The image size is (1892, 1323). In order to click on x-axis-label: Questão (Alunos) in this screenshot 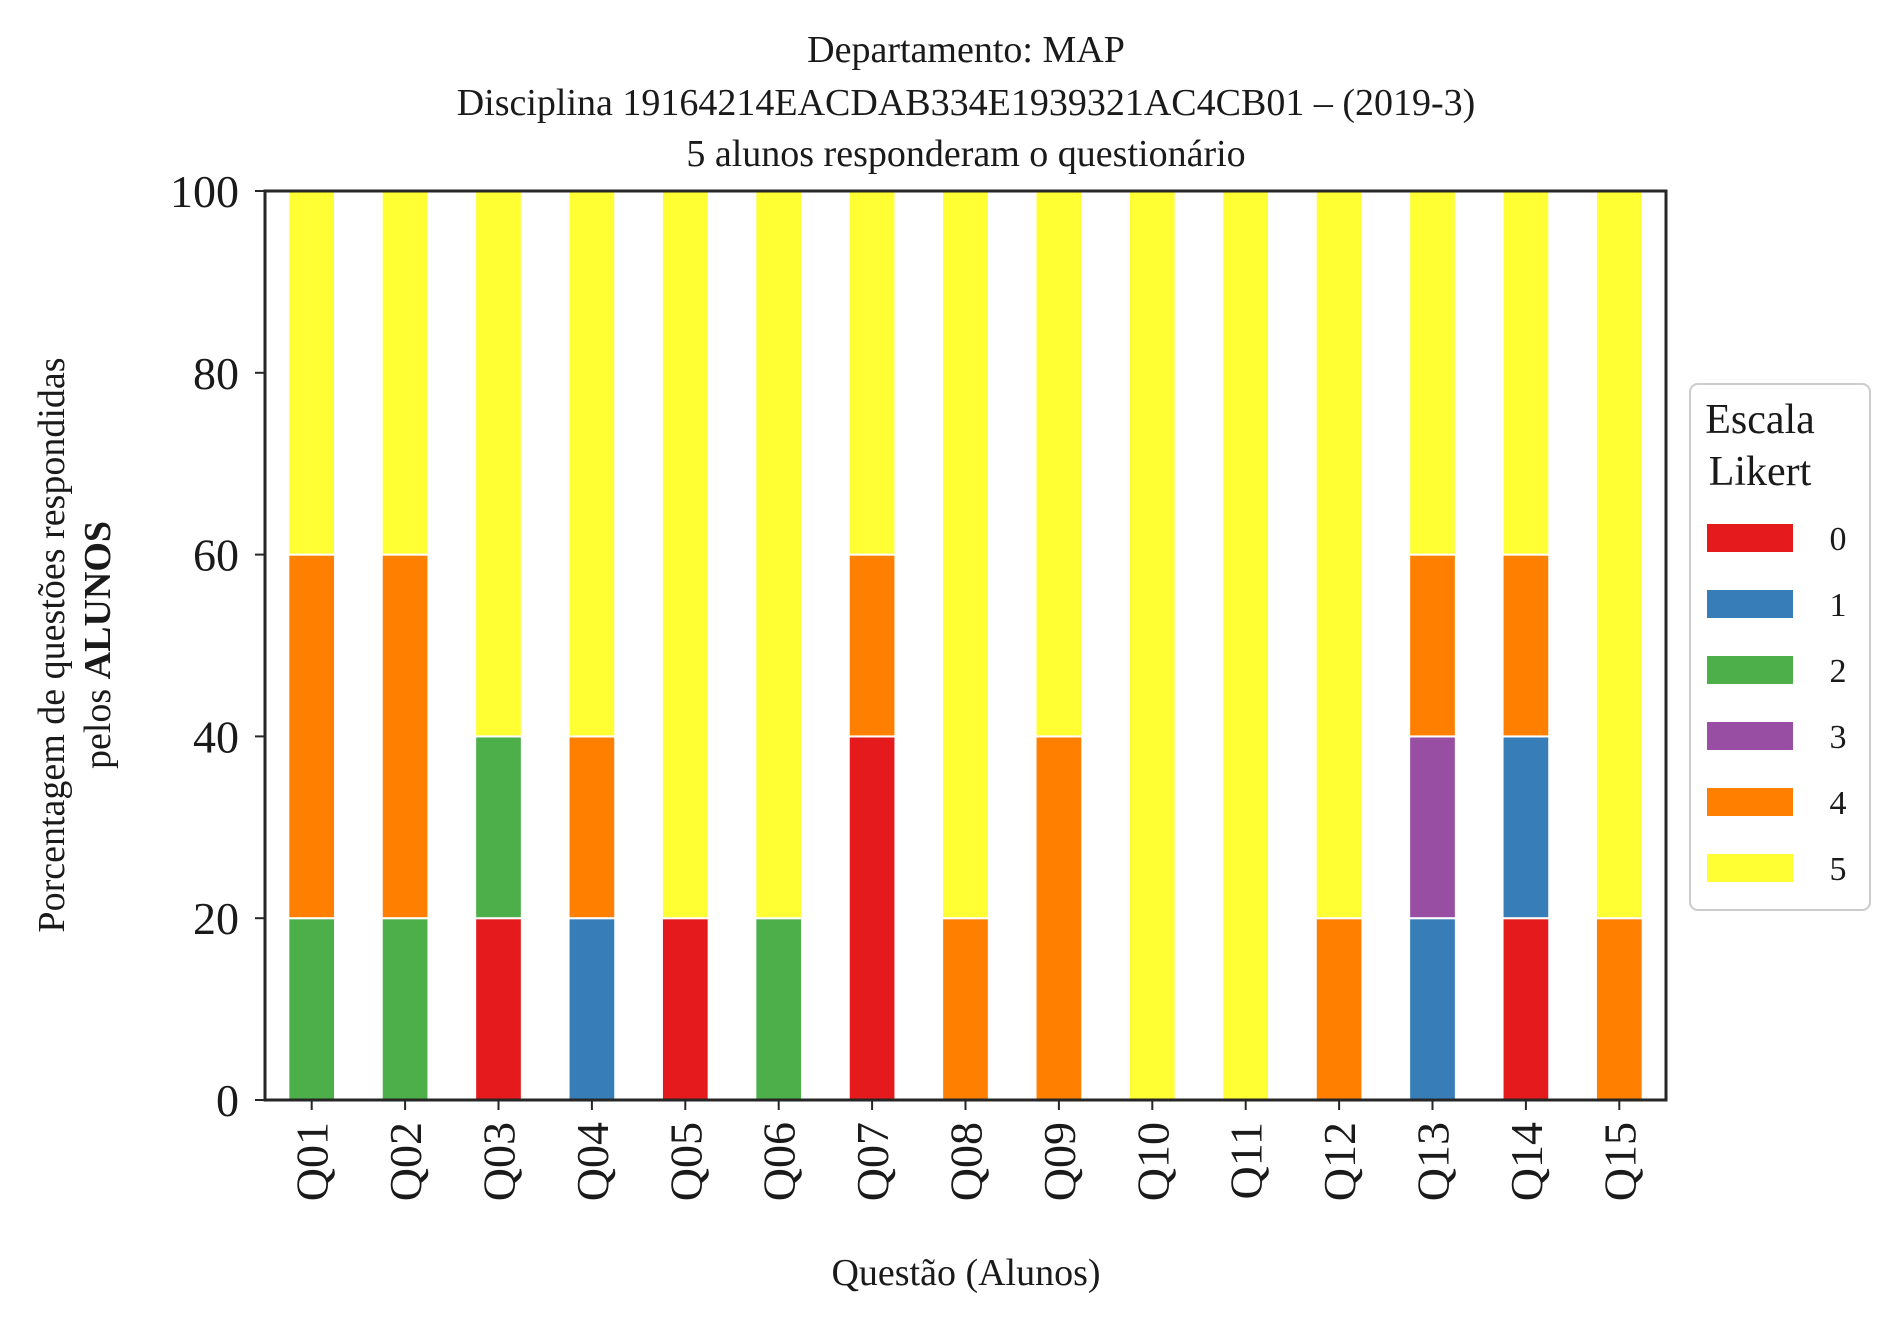, I will do `click(965, 1273)`.